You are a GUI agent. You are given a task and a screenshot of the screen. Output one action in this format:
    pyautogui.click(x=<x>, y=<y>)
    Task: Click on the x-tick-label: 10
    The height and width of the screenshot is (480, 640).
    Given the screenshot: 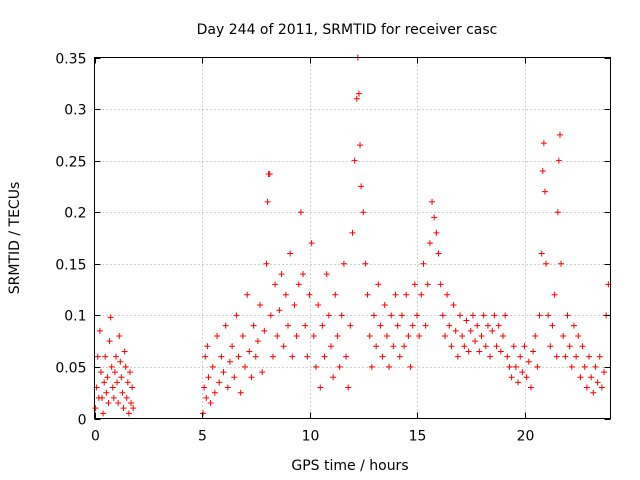 What is the action you would take?
    pyautogui.click(x=311, y=437)
    